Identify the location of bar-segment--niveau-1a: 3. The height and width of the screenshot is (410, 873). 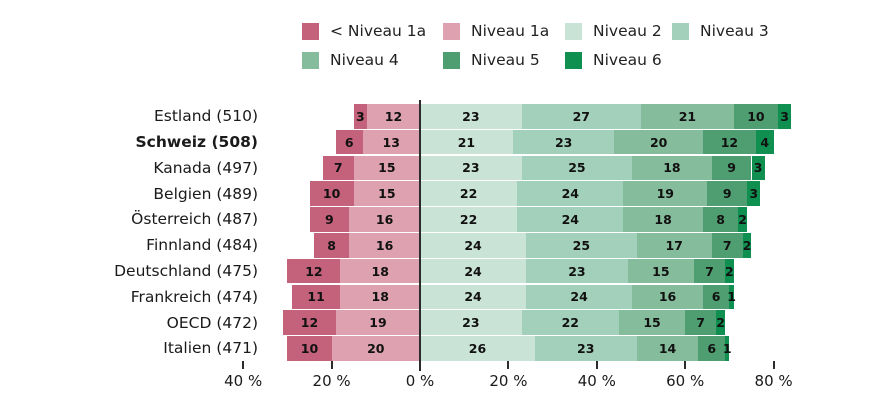
(360, 116).